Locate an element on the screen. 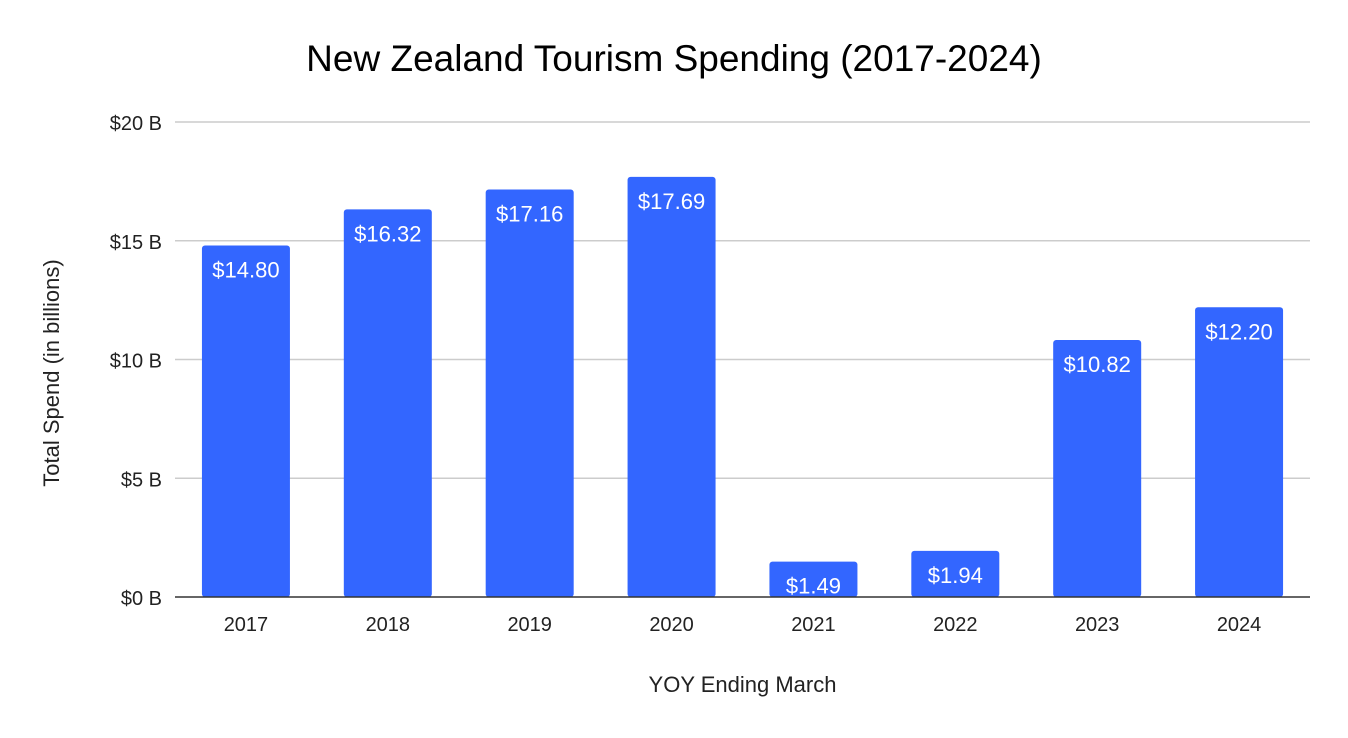  y-tick-label: $10 B is located at coordinates (136, 362).